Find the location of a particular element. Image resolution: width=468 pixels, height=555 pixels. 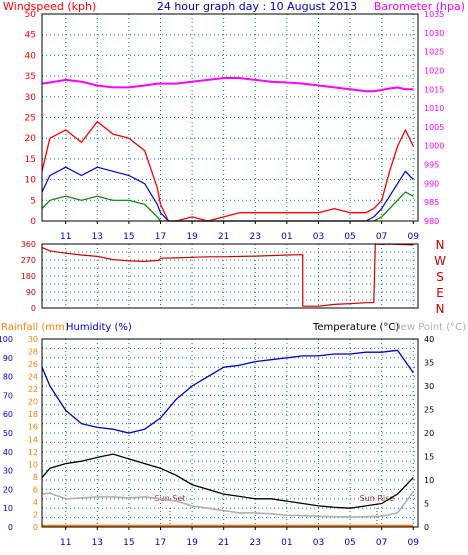

barometer-tick-label: 985 is located at coordinates (431, 202).